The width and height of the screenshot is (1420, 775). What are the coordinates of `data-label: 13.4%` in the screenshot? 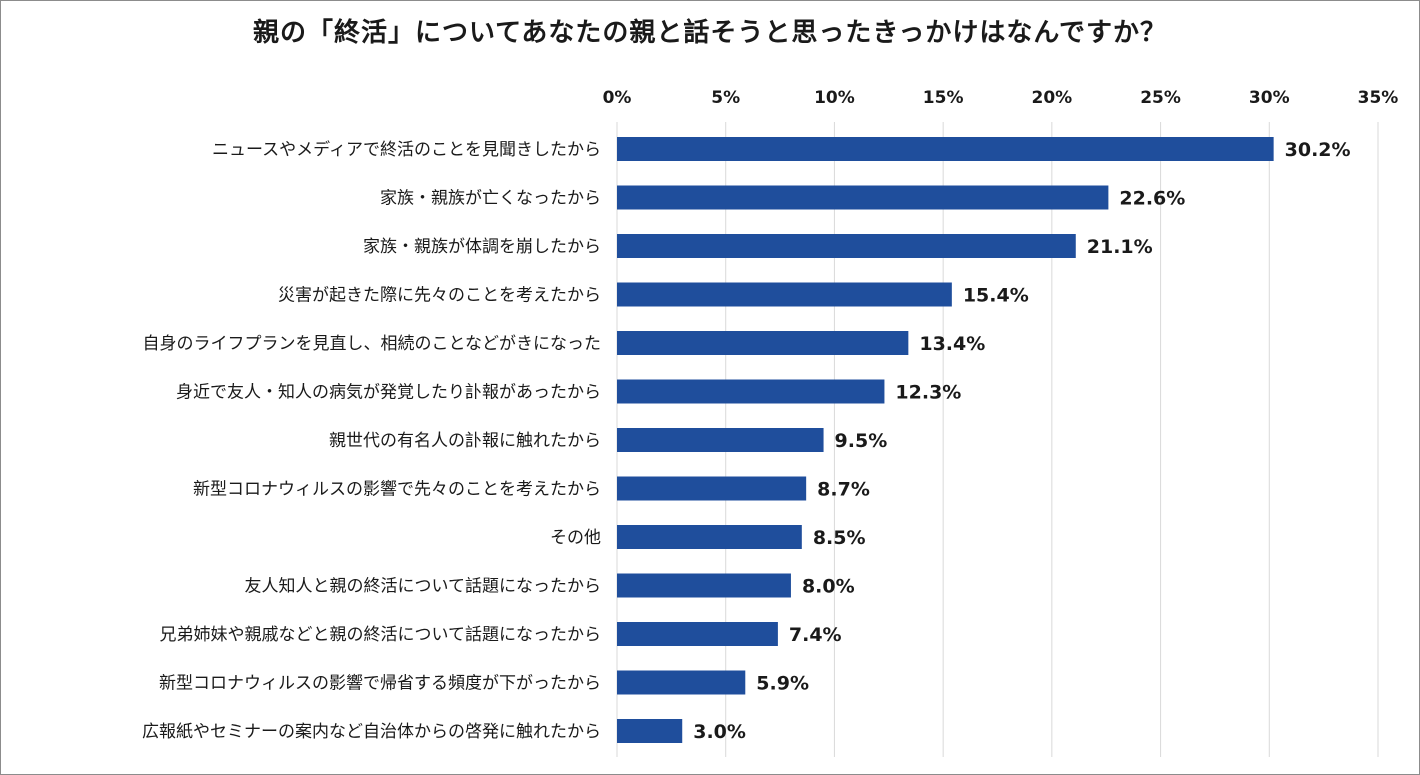 It's located at (952, 344).